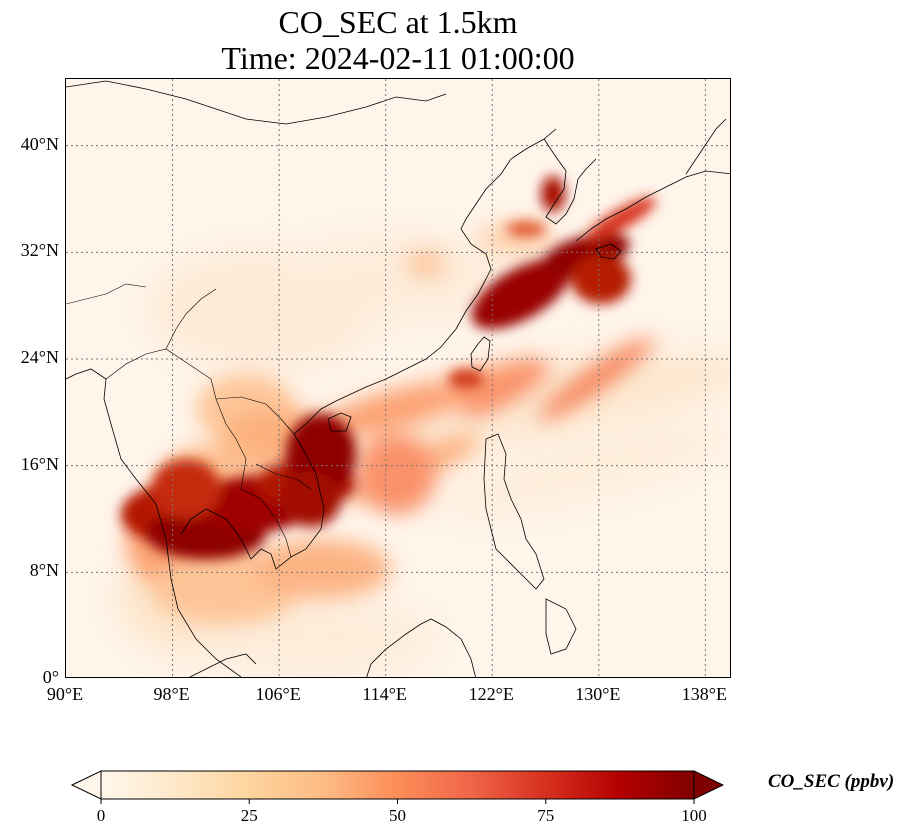 The width and height of the screenshot is (916, 836). Describe the element at coordinates (397, 815) in the screenshot. I see `colorbar-tick-label: 50` at that location.